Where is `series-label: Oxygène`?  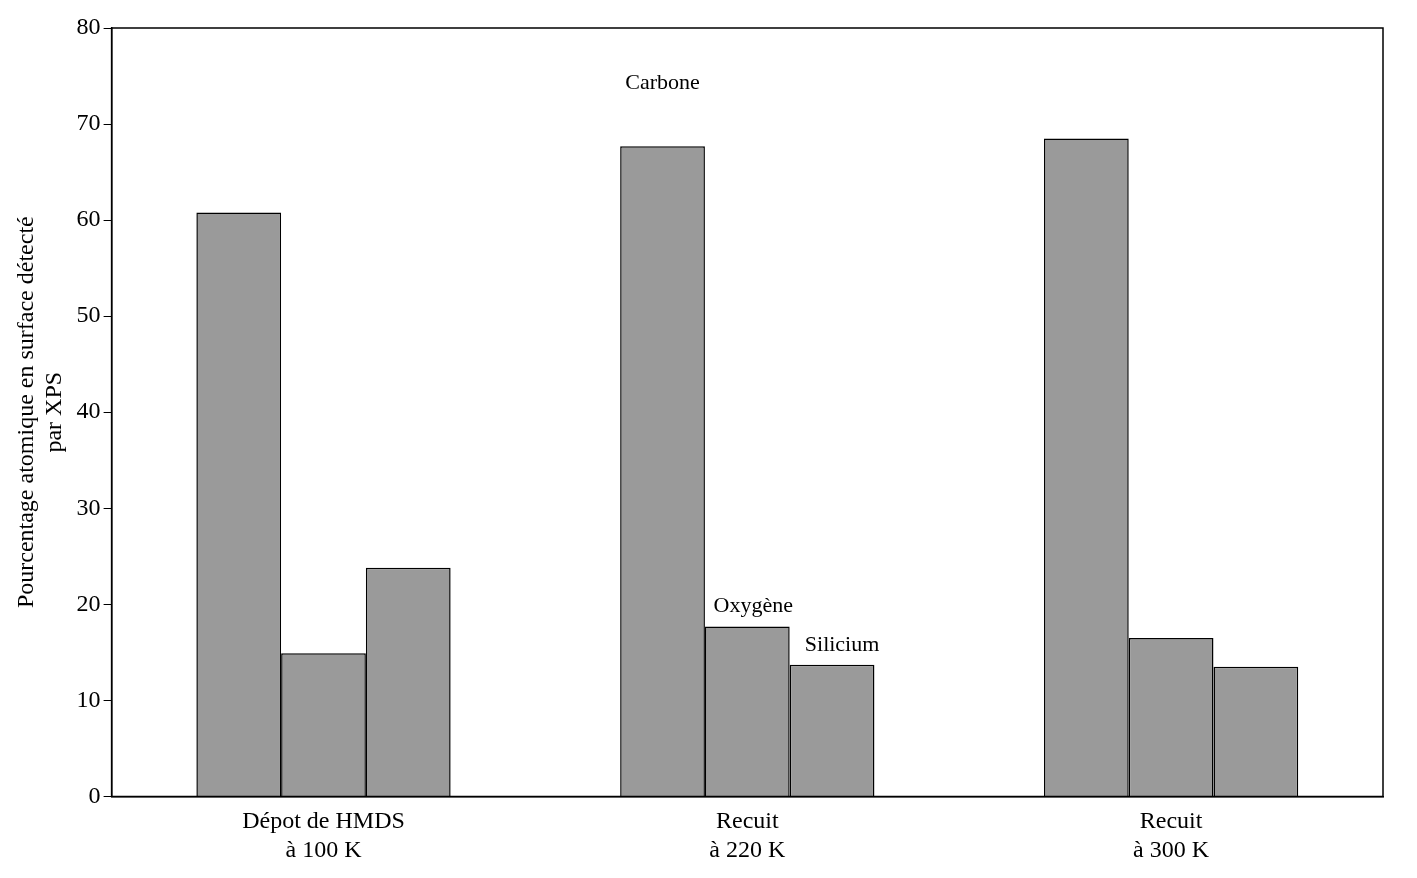 series-label: Oxygène is located at coordinates (753, 605).